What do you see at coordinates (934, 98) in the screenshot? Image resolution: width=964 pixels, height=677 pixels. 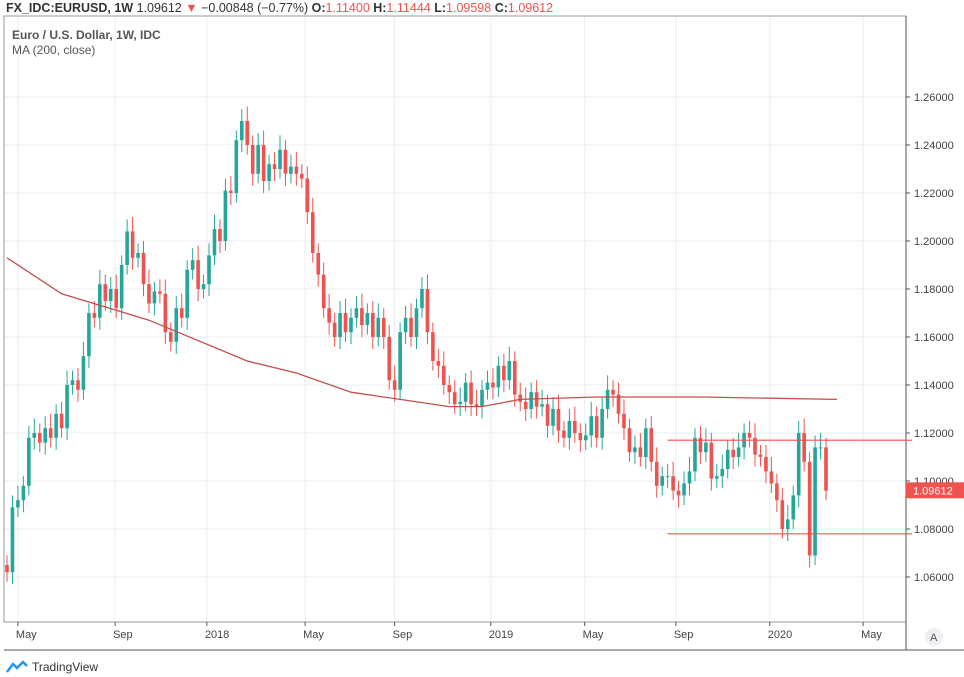 I see `price-tick-label: 1.26000` at bounding box center [934, 98].